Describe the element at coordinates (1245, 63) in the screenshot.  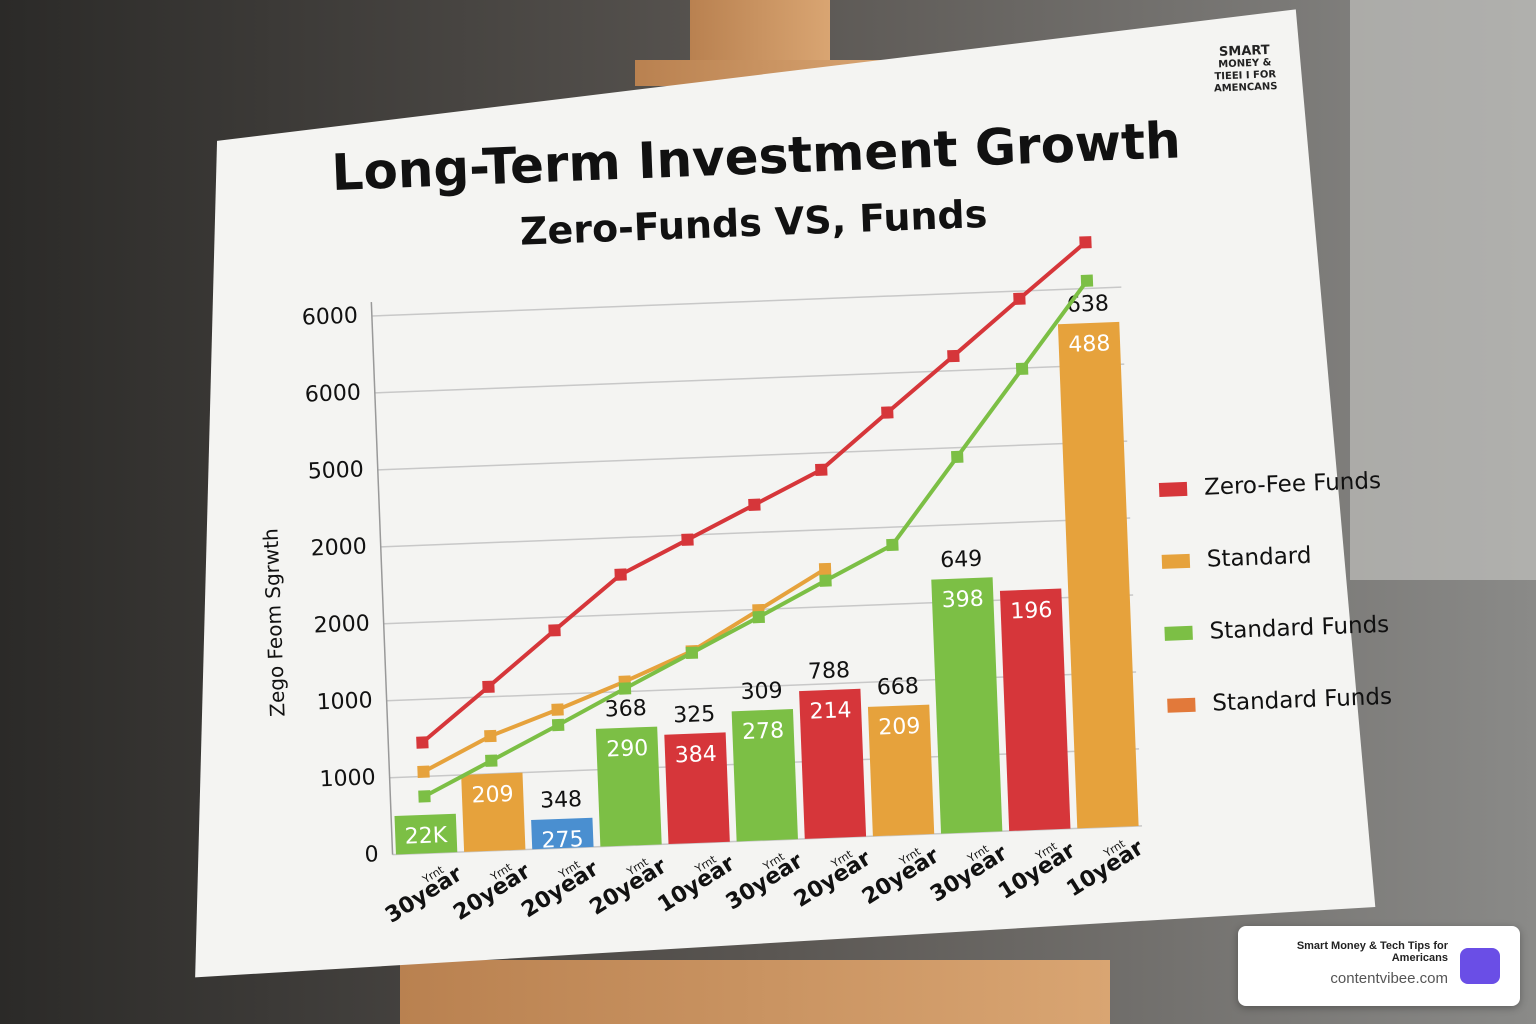
I see `logo-line: MONEY &` at that location.